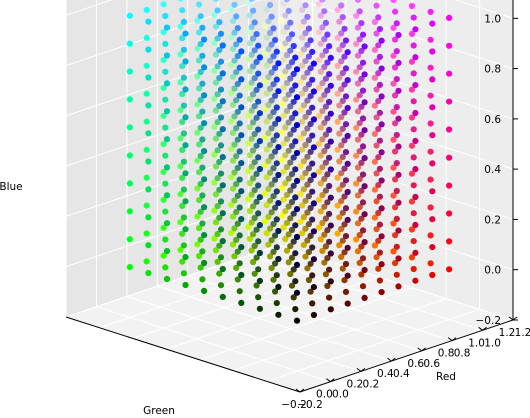  I want to click on x-axis-label: Red, so click(446, 377).